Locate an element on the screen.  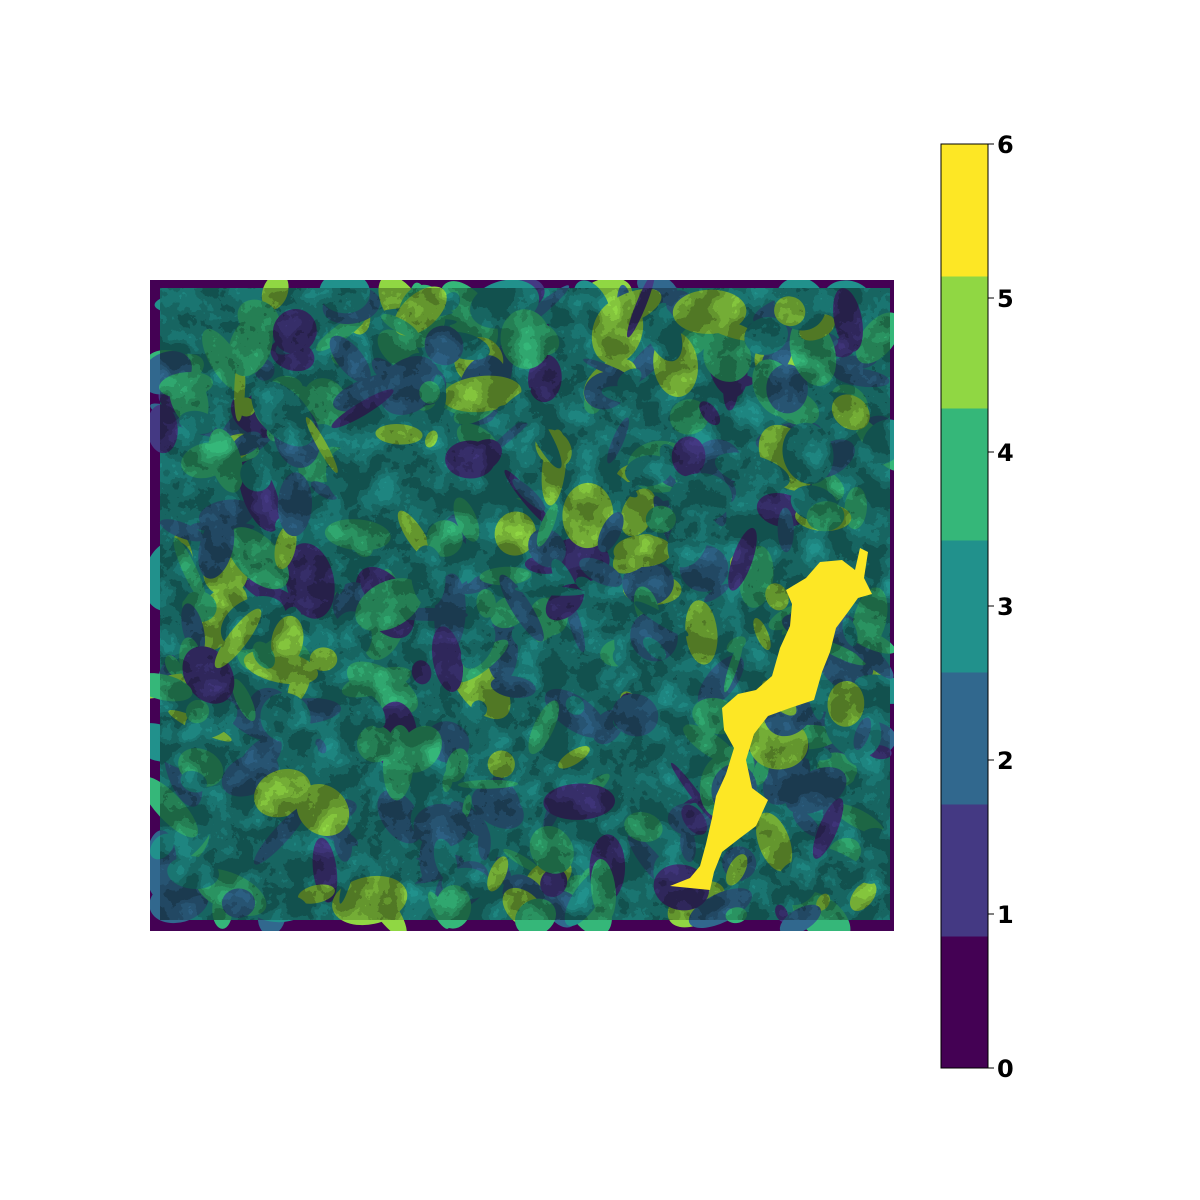
colorbar-tick-label: 2 is located at coordinates (1005, 761).